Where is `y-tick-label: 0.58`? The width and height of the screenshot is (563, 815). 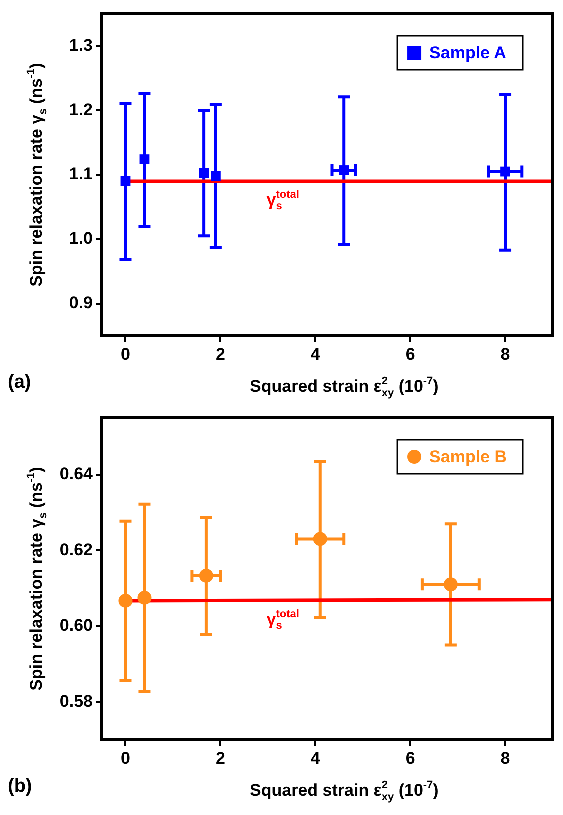 y-tick-label: 0.58 is located at coordinates (76, 701).